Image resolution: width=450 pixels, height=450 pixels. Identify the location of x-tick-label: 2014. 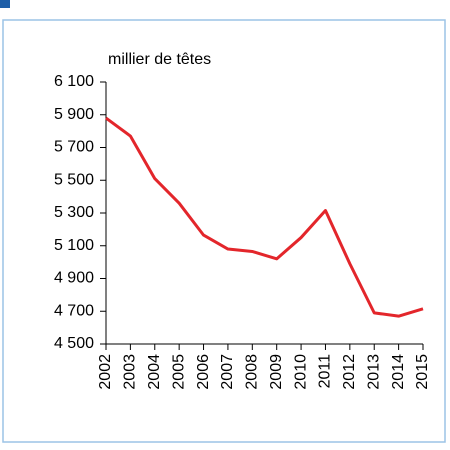
(398, 372).